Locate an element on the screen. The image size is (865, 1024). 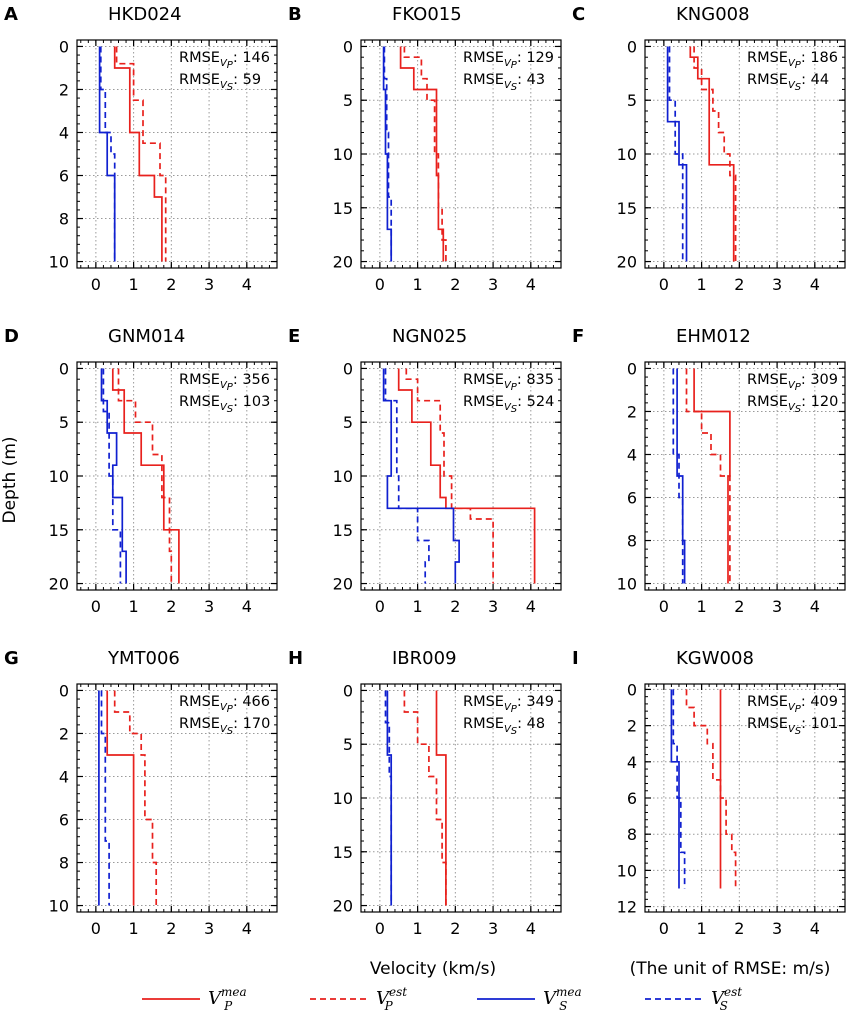
y-tick-label: 4 is located at coordinates (632, 762).